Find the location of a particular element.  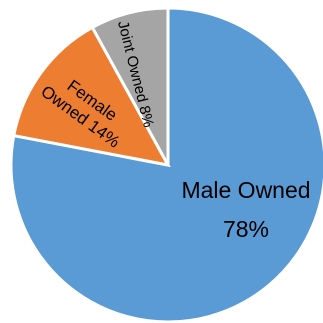

data-label-male-owned-name: Male Owned is located at coordinates (245, 190).